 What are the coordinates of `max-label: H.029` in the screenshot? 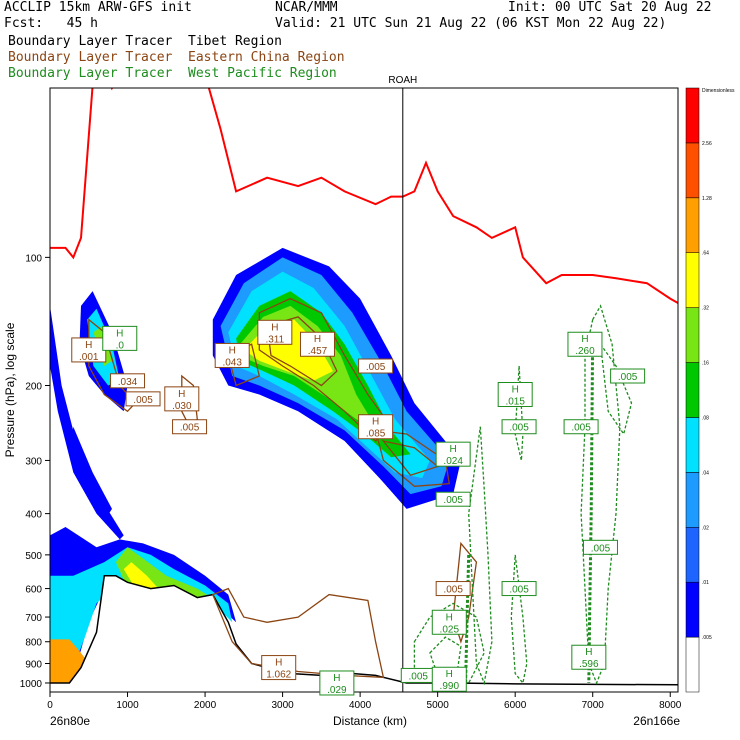 It's located at (337, 683).